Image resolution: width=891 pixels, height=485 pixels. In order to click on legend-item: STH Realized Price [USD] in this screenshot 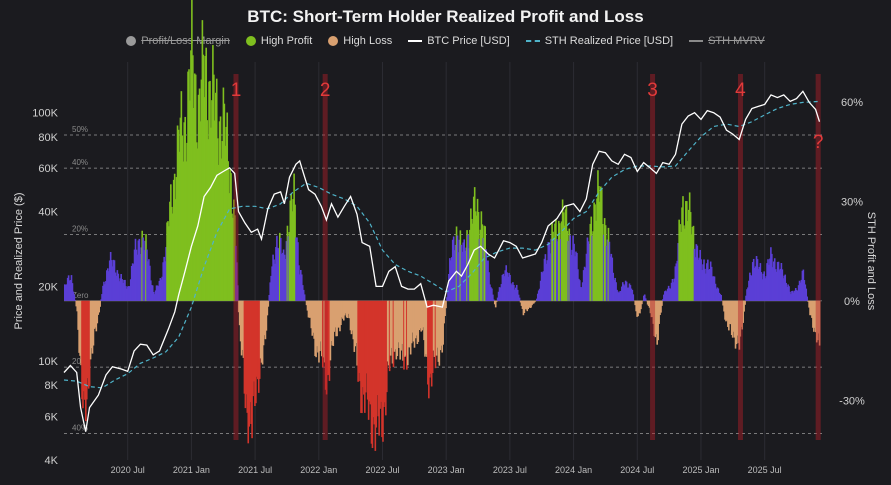, I will do `click(599, 41)`.